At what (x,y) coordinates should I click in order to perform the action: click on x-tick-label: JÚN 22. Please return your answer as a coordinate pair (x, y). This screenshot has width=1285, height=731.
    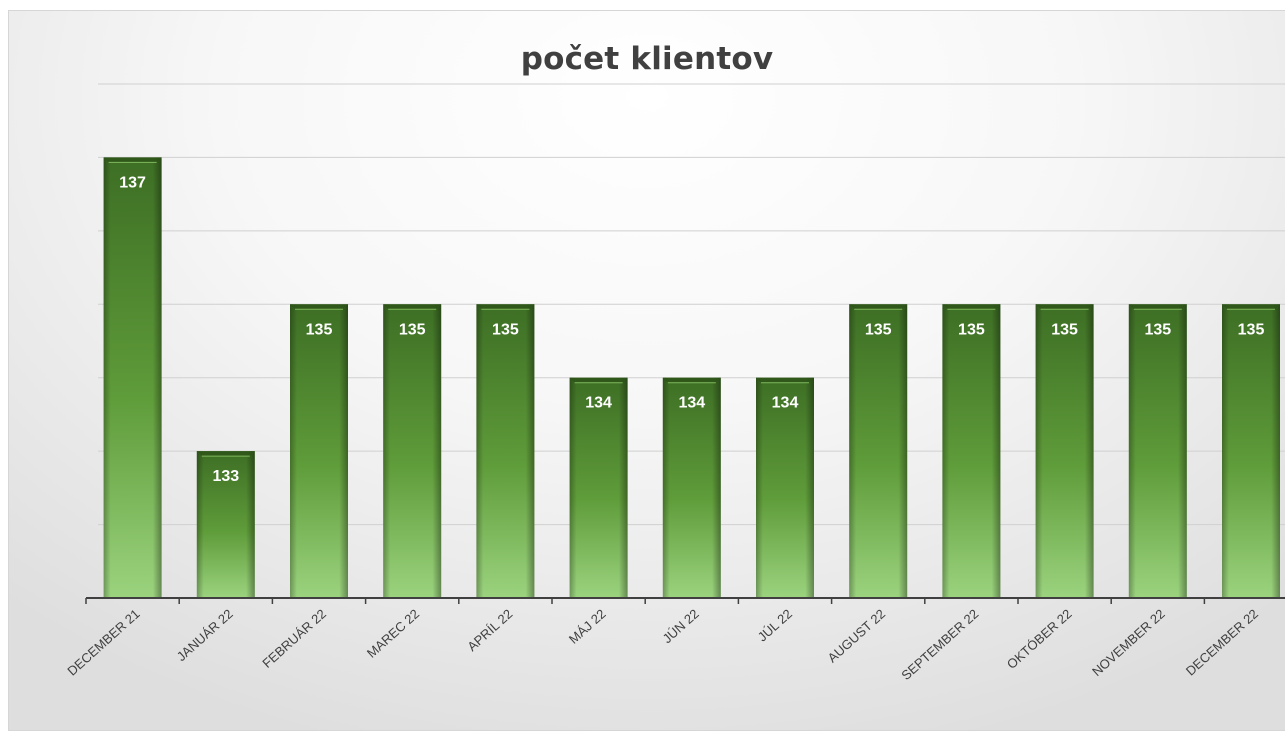
    Looking at the image, I should click on (681, 626).